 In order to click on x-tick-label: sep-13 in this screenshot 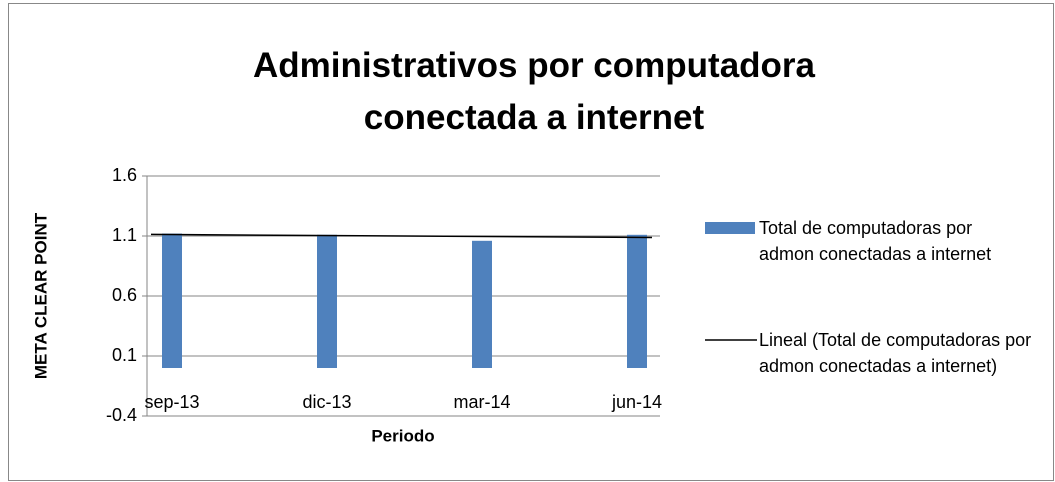, I will do `click(171, 402)`.